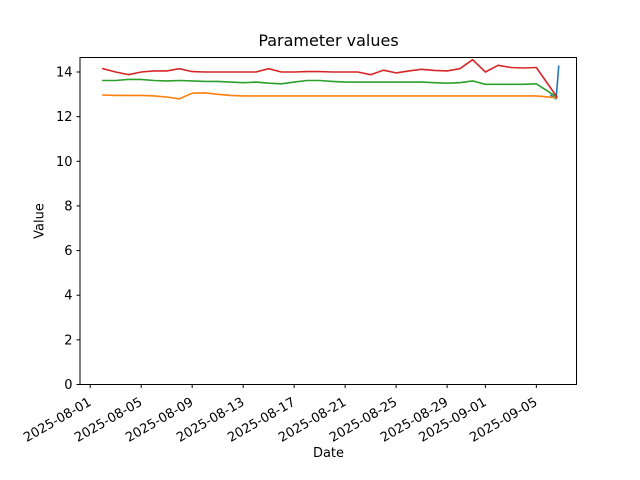  Describe the element at coordinates (328, 453) in the screenshot. I see `x-axis-label: Date` at that location.